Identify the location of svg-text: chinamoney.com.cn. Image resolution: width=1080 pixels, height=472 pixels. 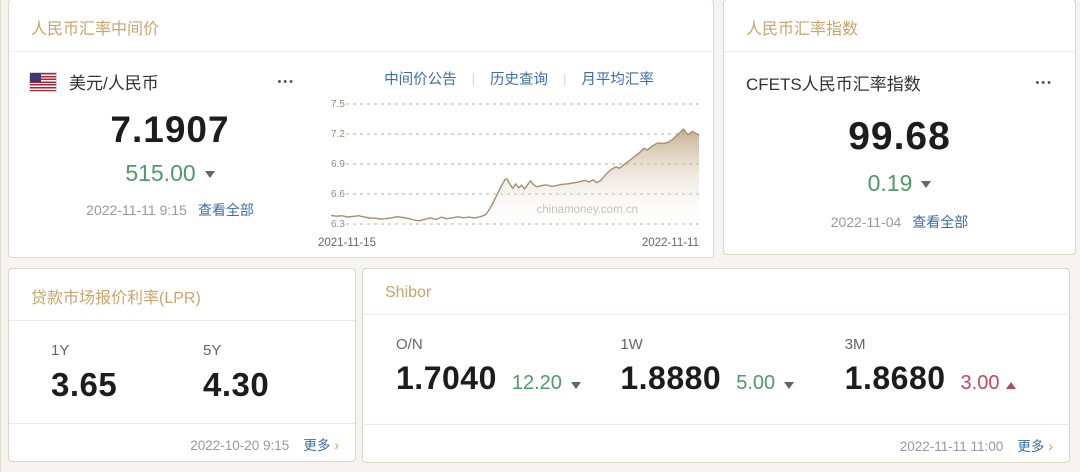
(587, 210).